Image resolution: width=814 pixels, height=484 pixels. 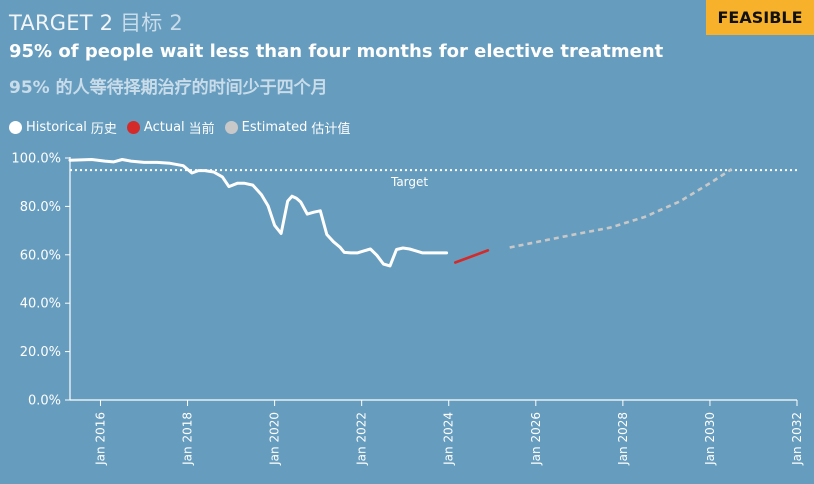 What do you see at coordinates (40, 255) in the screenshot?
I see `y-tick-label: 60.0%` at bounding box center [40, 255].